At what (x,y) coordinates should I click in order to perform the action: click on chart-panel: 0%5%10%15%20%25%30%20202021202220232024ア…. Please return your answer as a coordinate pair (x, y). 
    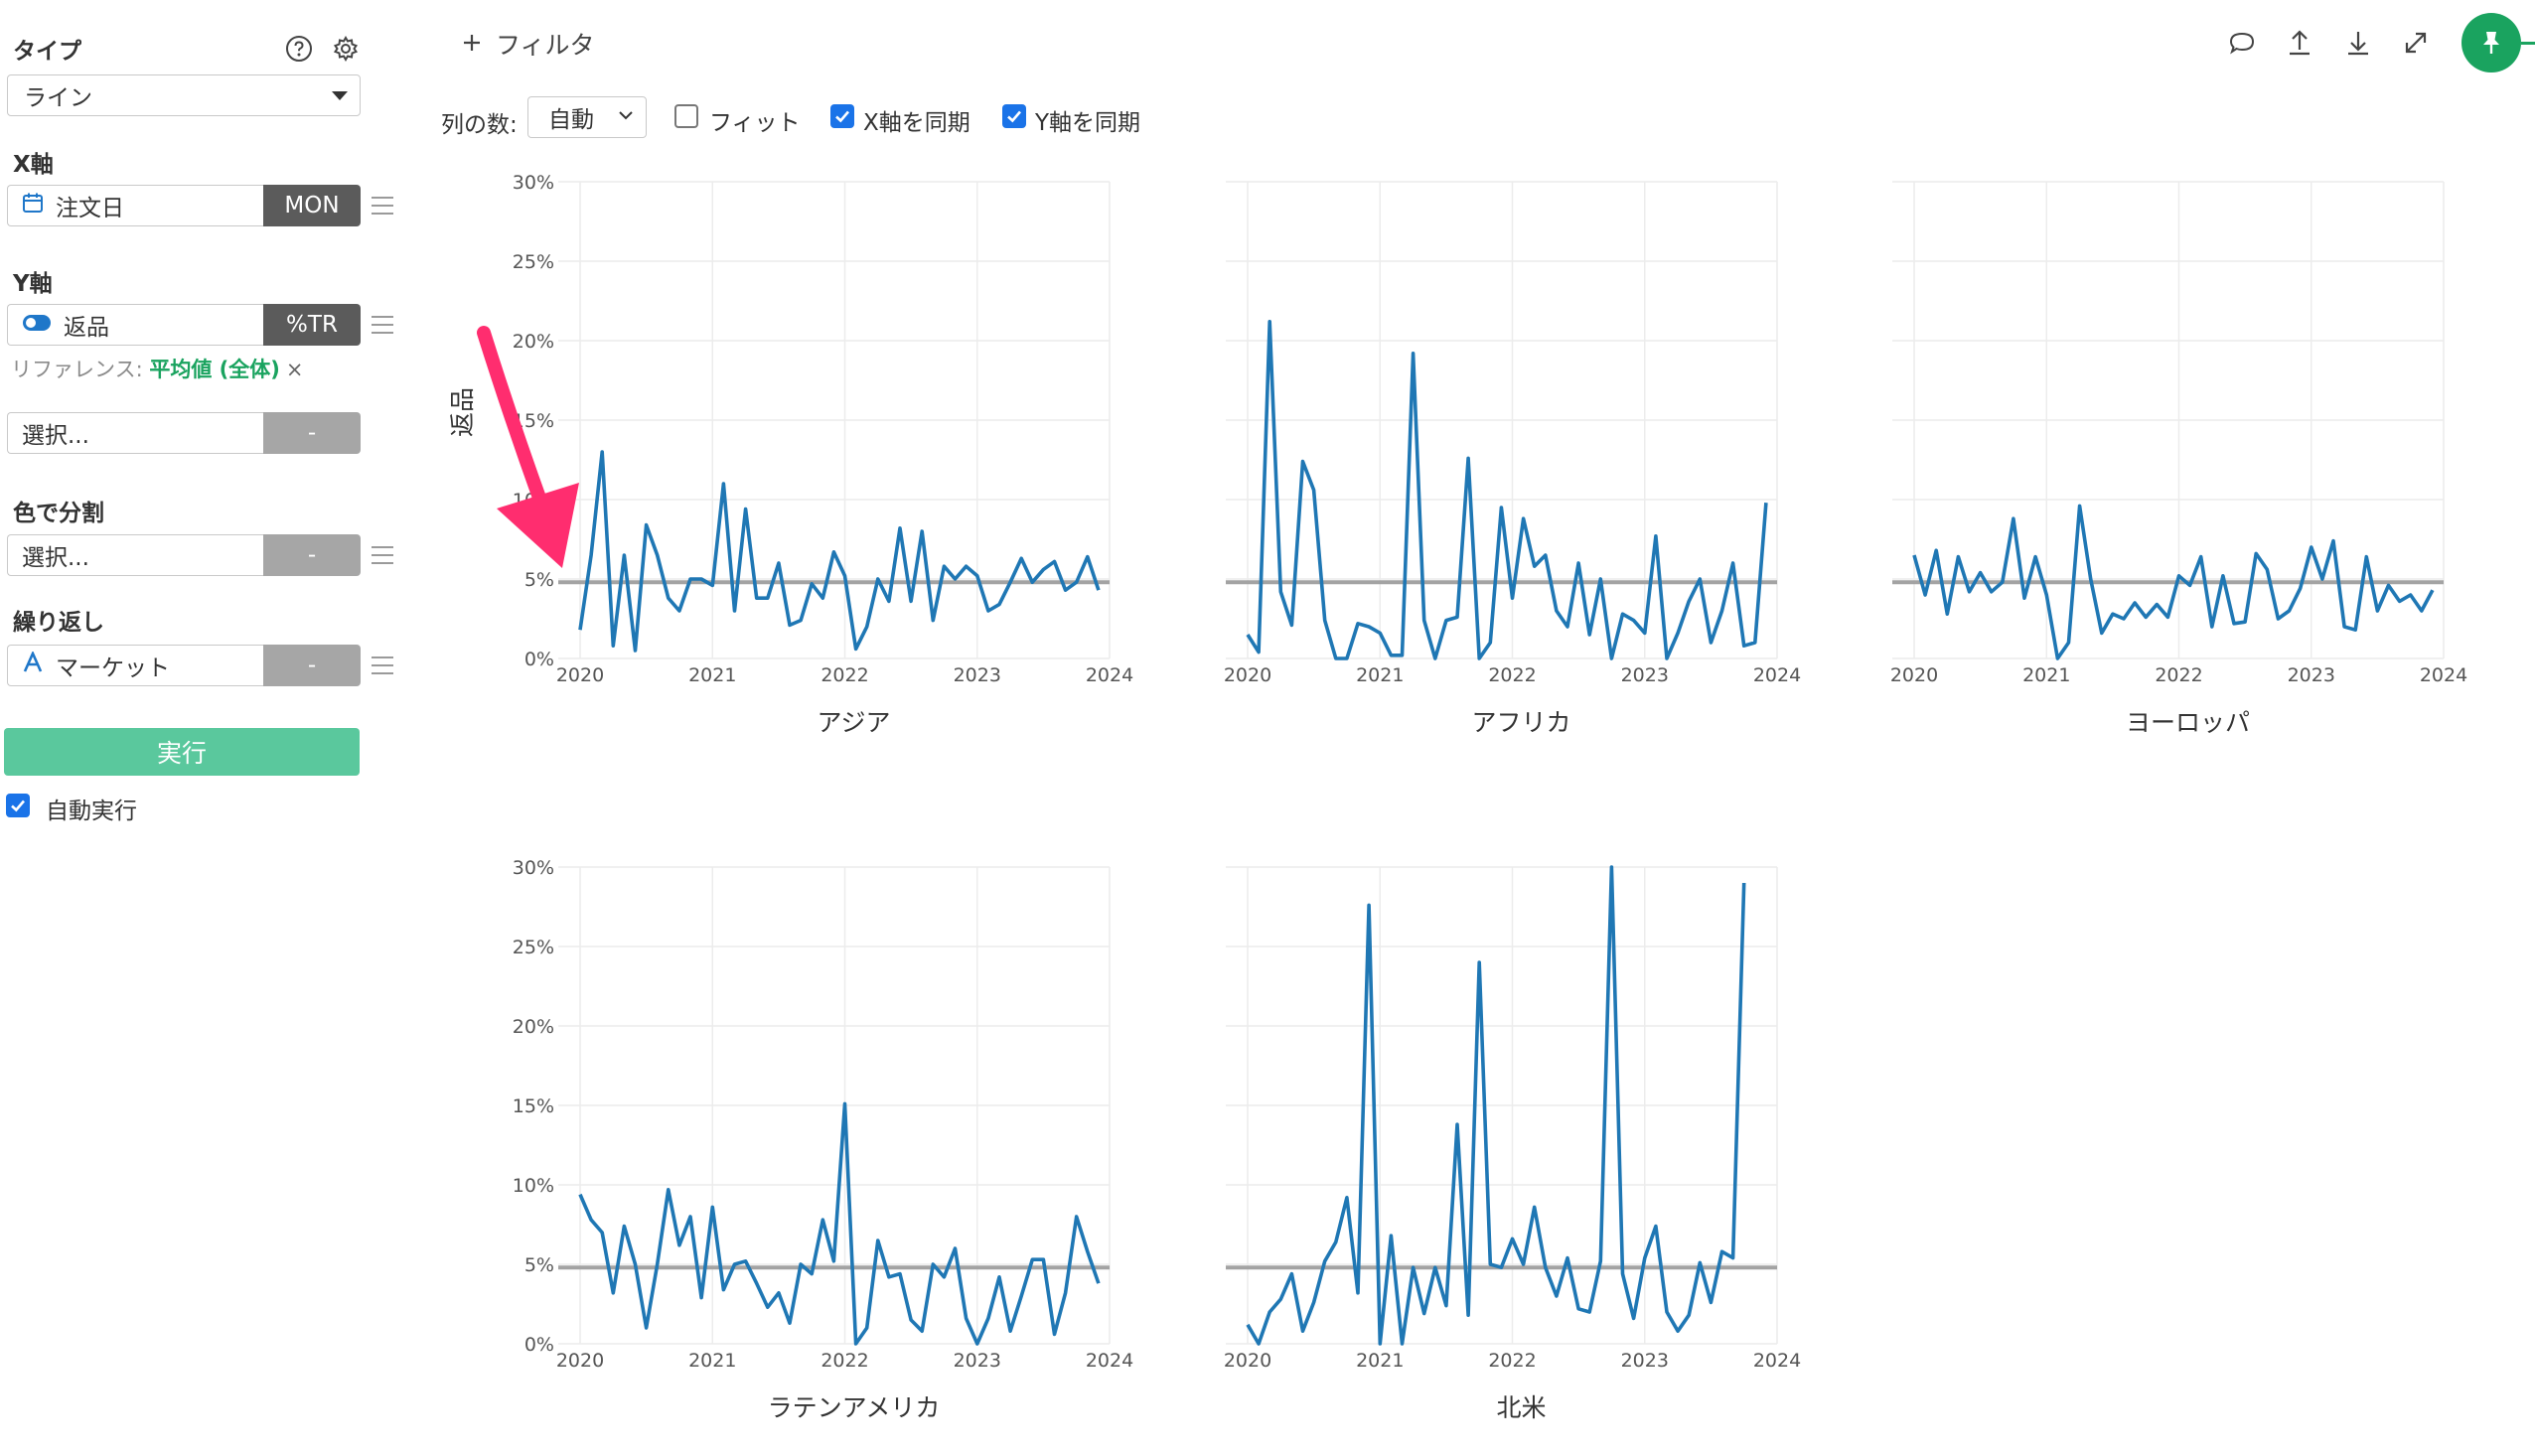
    Looking at the image, I should click on (823, 454).